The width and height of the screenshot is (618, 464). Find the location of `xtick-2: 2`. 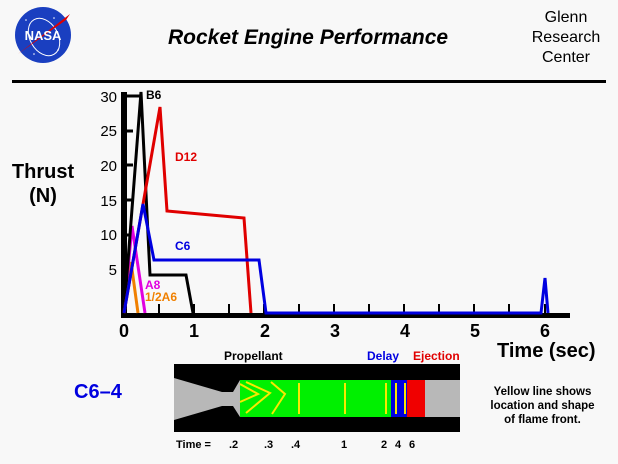

xtick-2: 2 is located at coordinates (265, 331).